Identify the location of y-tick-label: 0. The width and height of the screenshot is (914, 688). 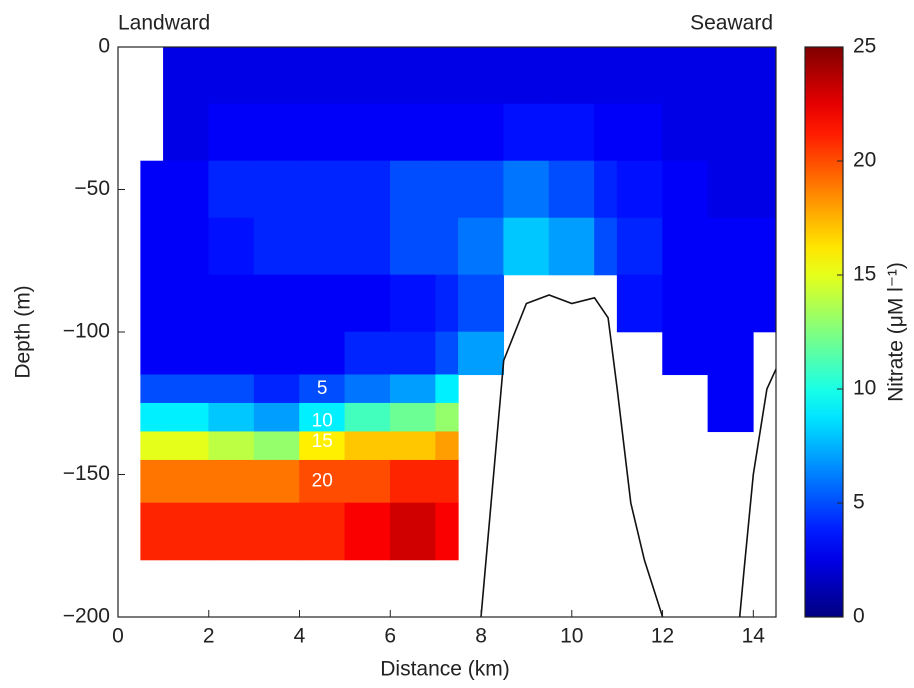
(104, 46).